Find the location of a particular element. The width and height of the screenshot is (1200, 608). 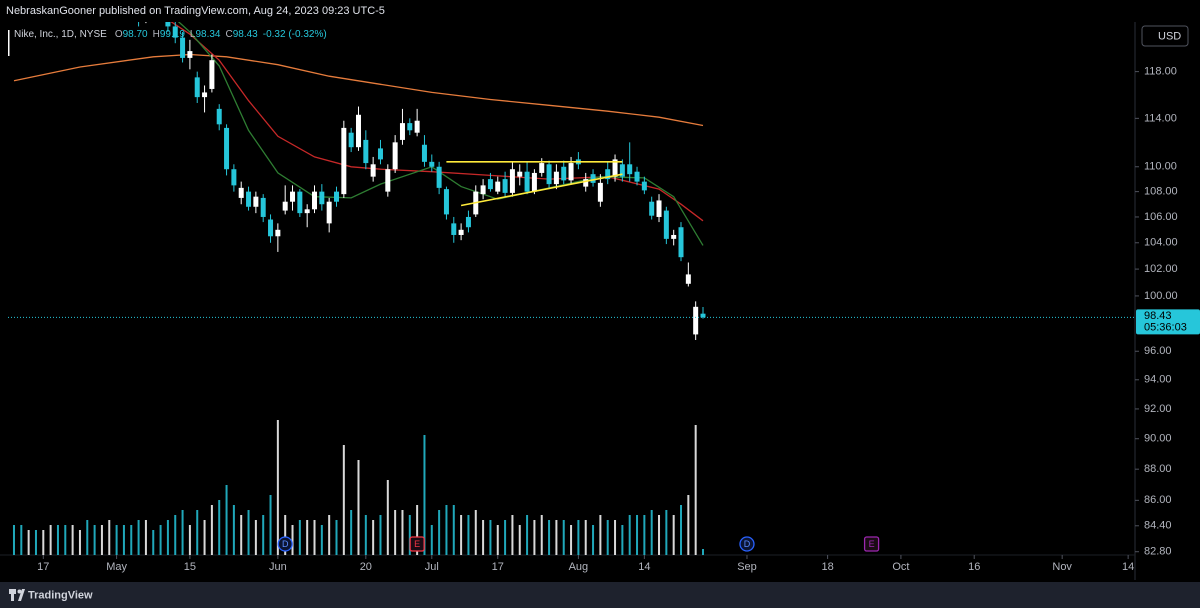

y-tick-label: 92.00 is located at coordinates (1158, 409).